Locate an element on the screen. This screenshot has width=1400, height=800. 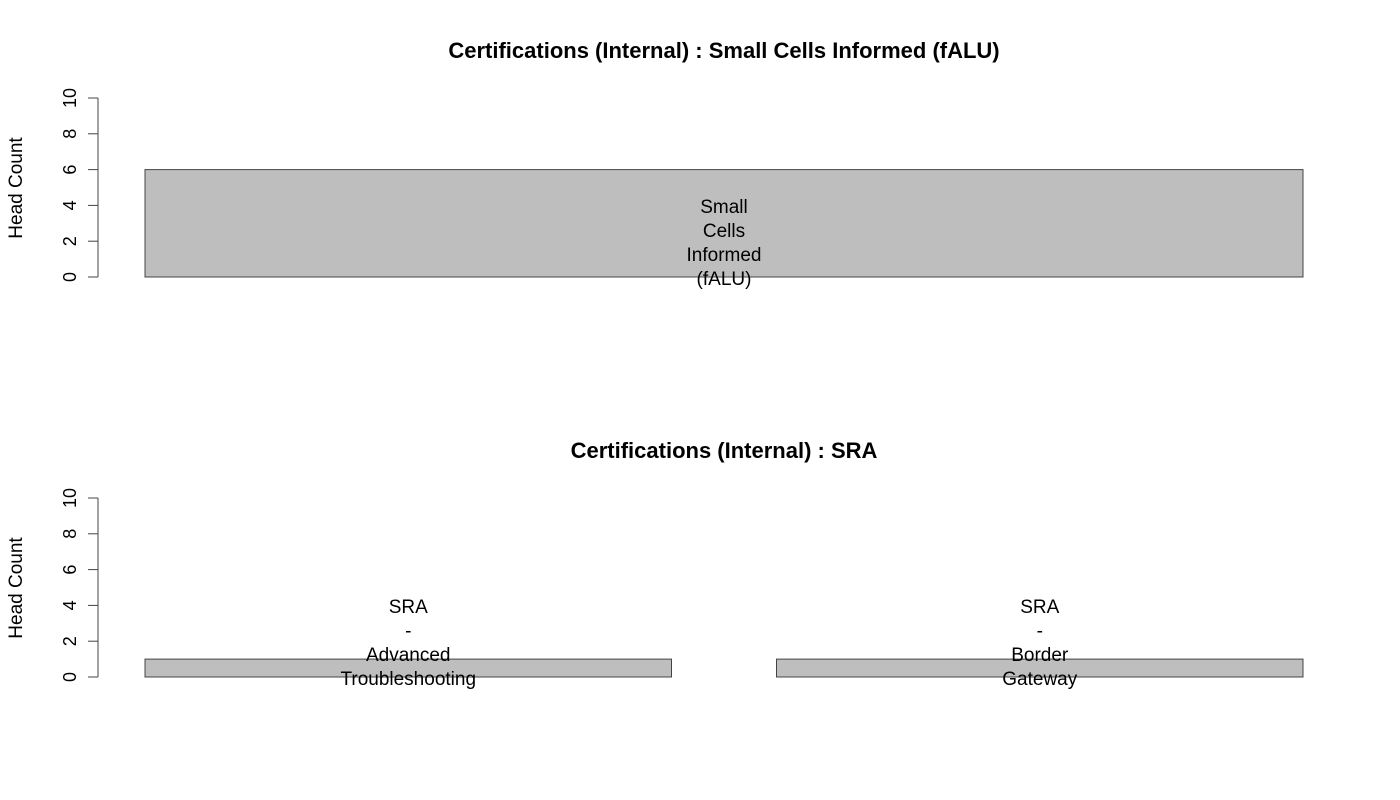
category-label: SRA - Advanced Troubleshooting is located at coordinates (408, 643).